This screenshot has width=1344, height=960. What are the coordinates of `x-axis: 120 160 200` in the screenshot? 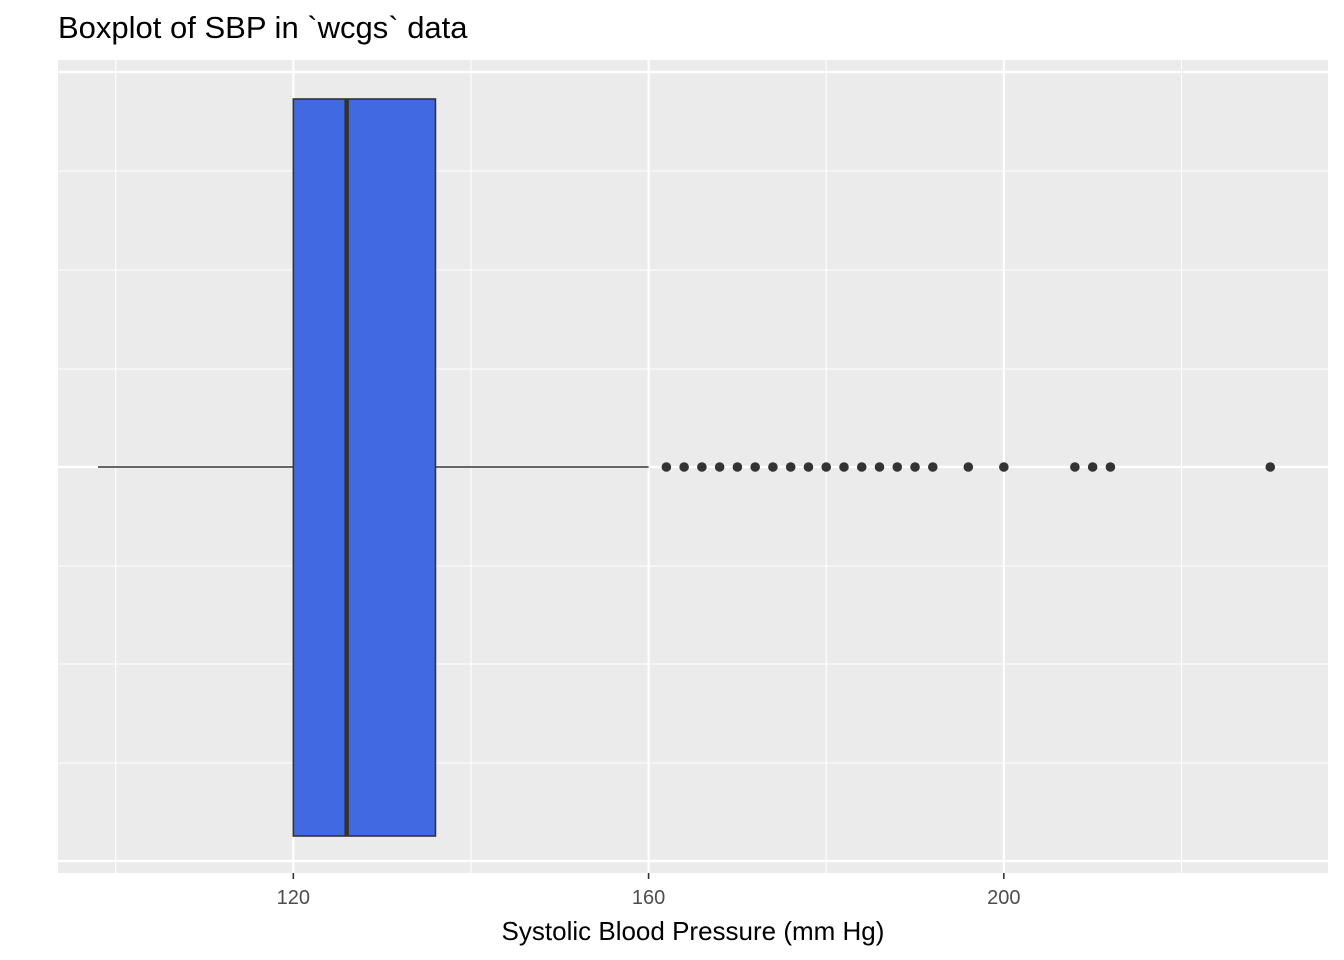 It's located at (649, 891).